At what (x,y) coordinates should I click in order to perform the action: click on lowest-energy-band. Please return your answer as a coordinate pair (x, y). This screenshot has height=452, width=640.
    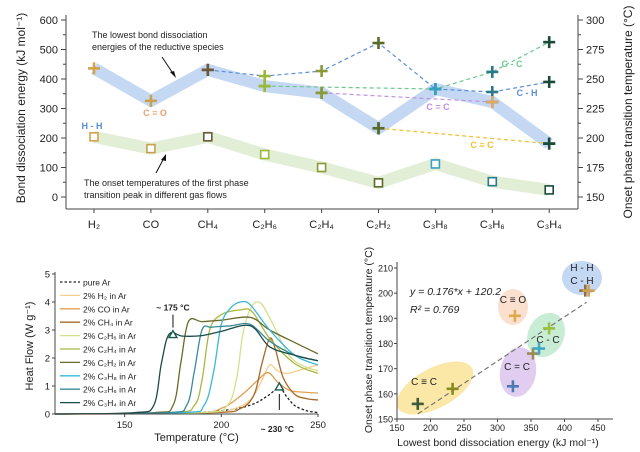
    Looking at the image, I should click on (322, 106).